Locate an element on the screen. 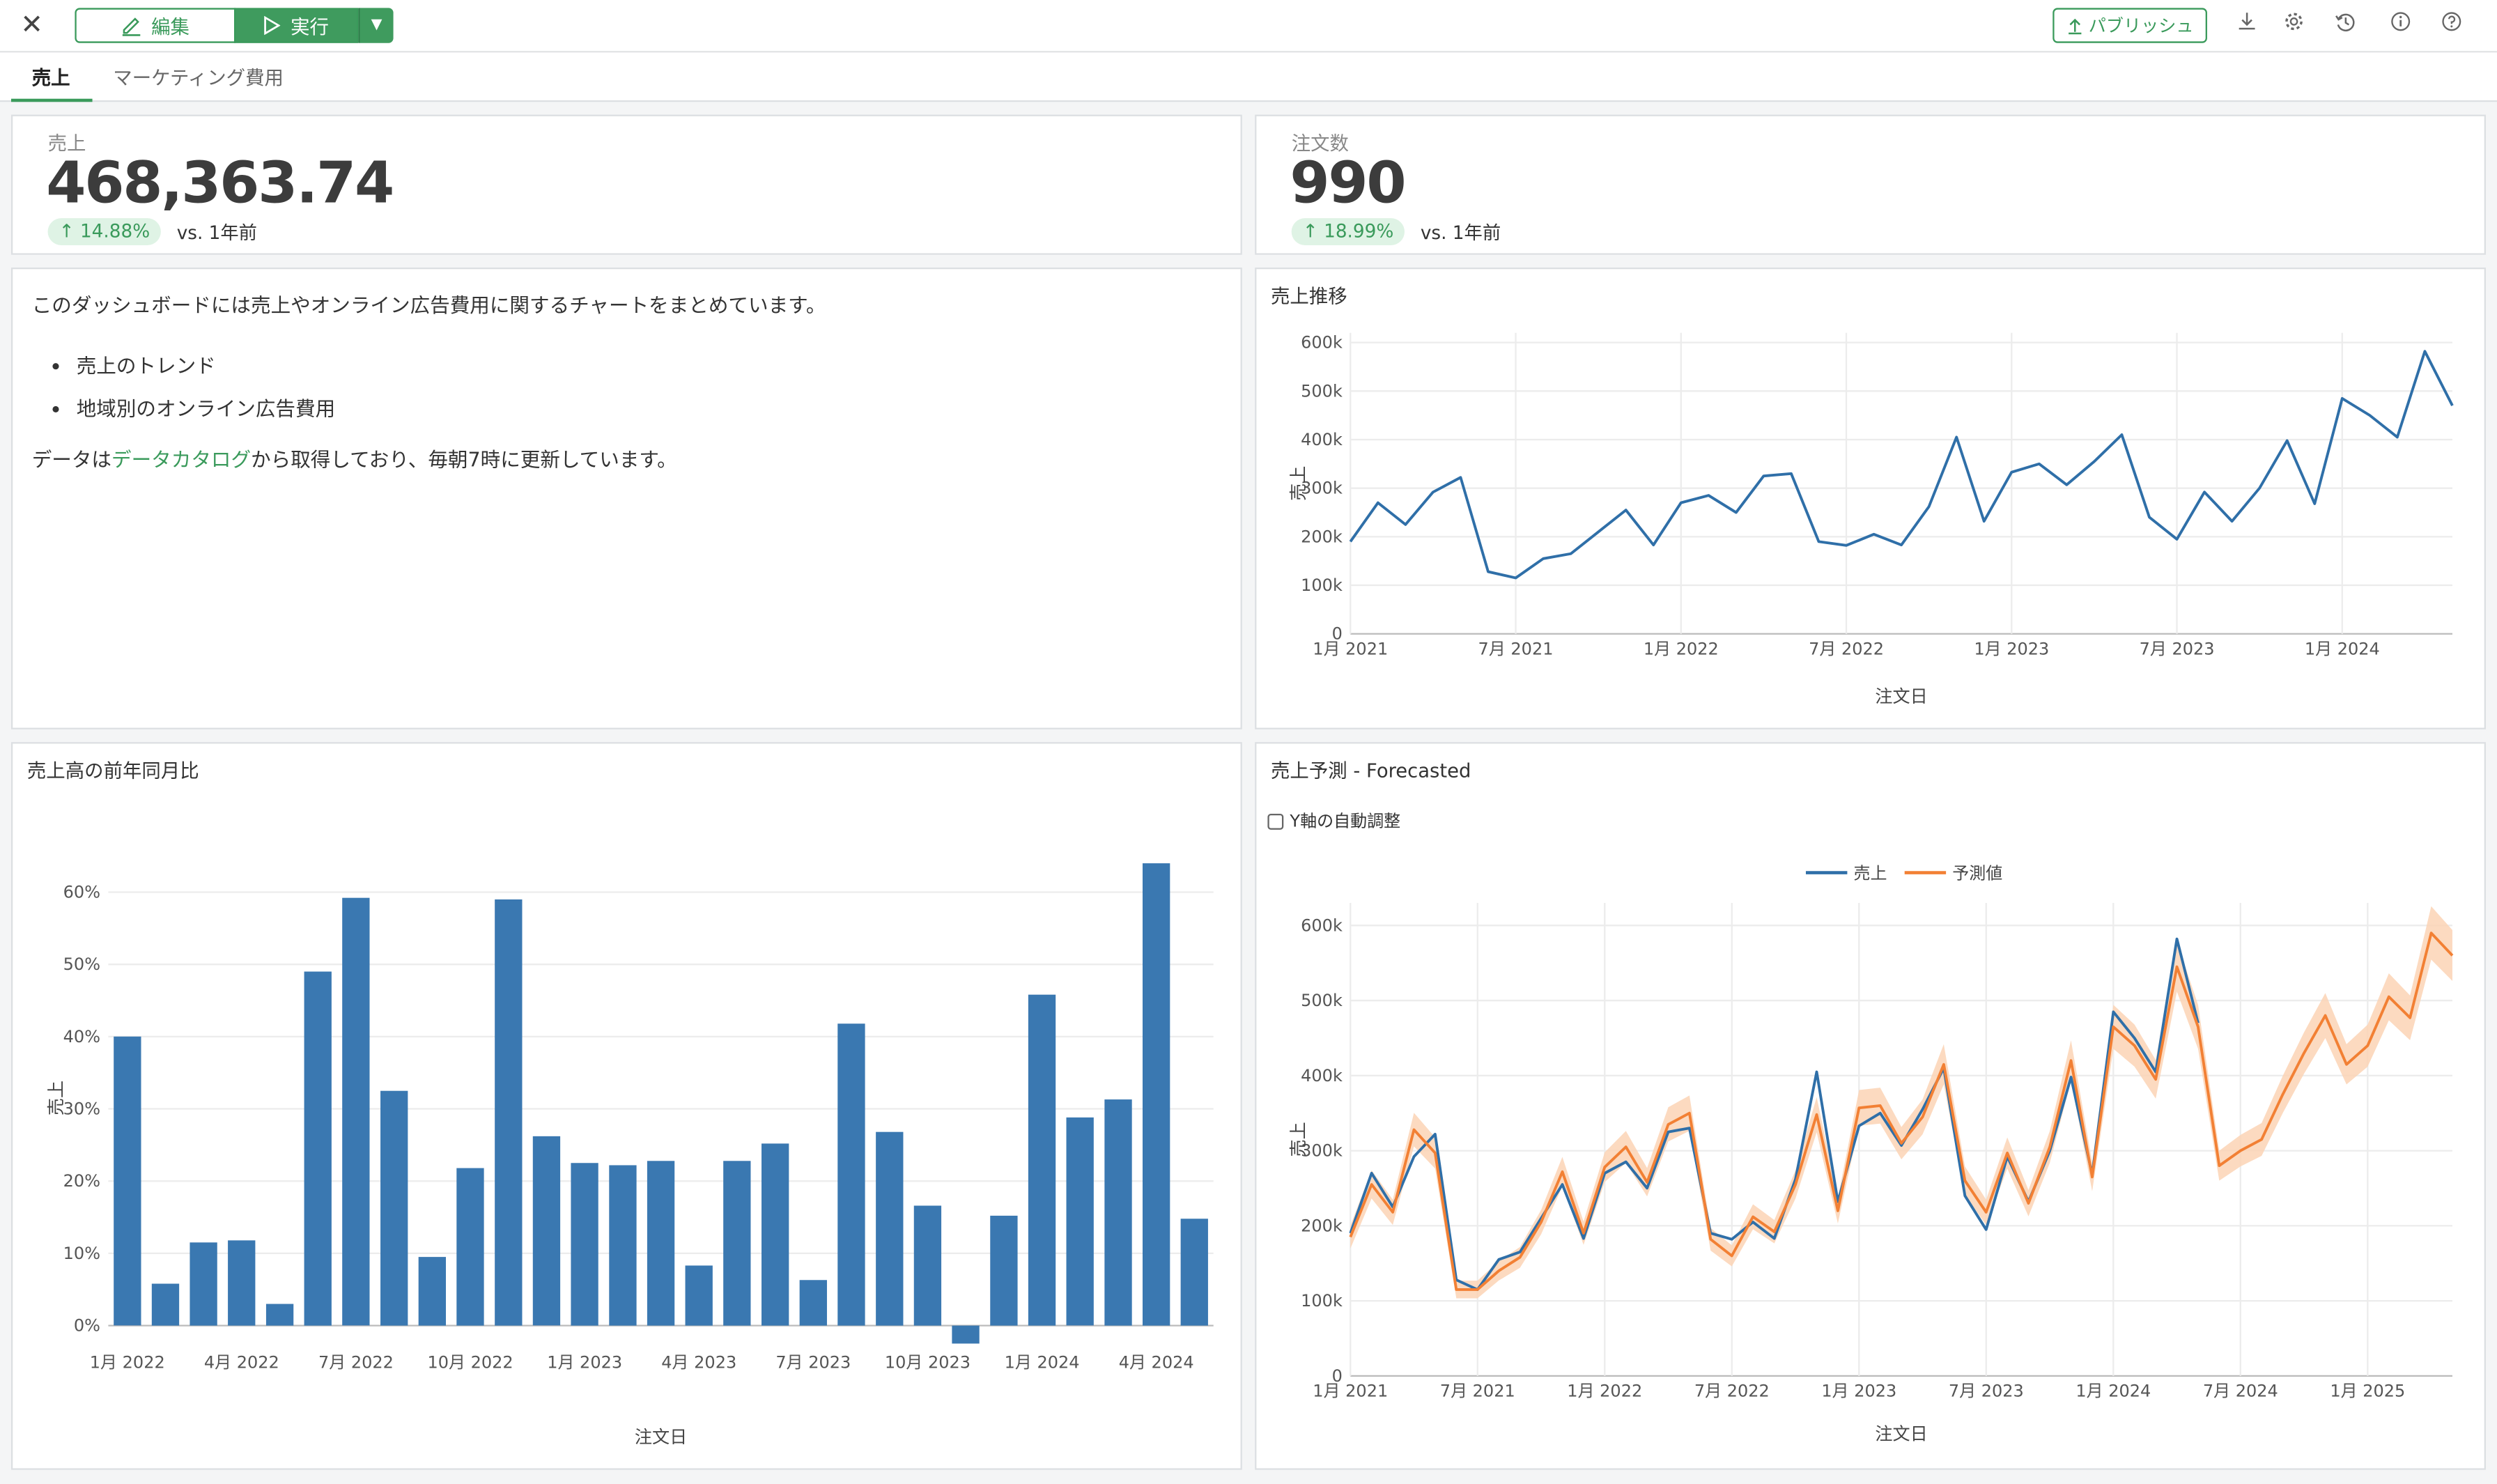 The width and height of the screenshot is (2497, 1484). y-tick-label: 400k is located at coordinates (1322, 1075).